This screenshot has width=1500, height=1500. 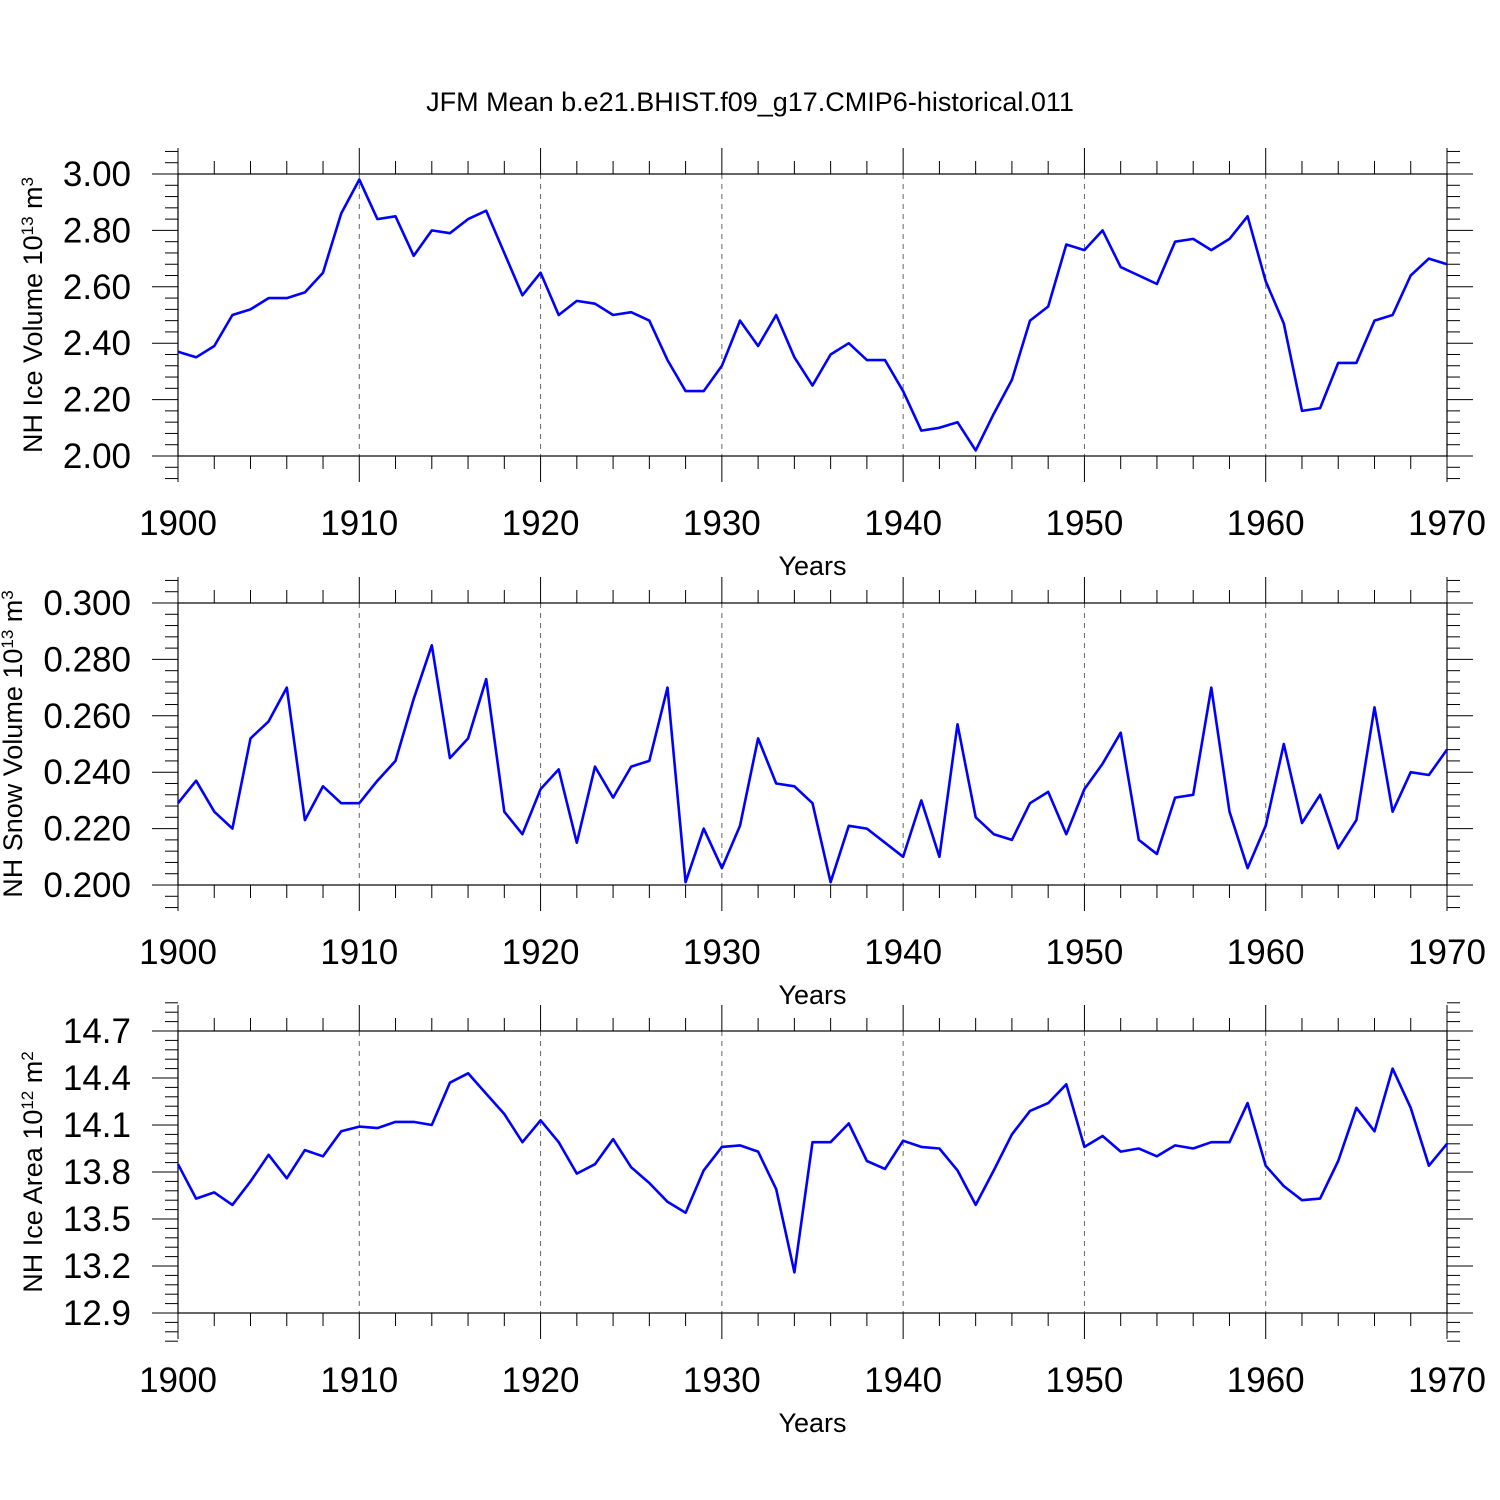 I want to click on y-axis-title-superscript: 2, so click(x=27, y=1055).